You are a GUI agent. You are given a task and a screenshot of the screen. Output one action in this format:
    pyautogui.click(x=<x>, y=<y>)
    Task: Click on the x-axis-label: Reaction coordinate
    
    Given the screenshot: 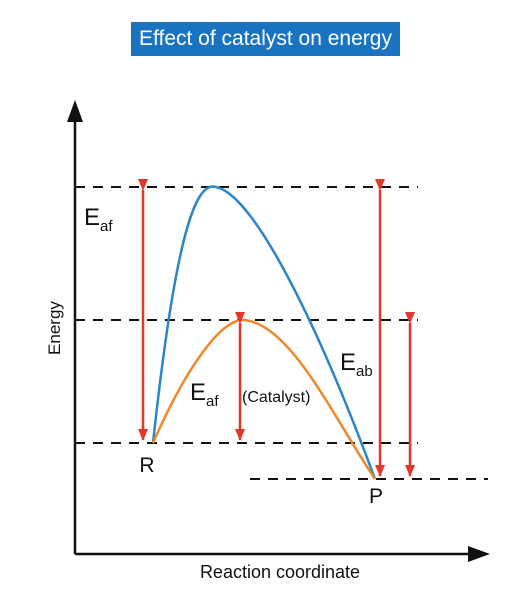 What is the action you would take?
    pyautogui.click(x=280, y=572)
    